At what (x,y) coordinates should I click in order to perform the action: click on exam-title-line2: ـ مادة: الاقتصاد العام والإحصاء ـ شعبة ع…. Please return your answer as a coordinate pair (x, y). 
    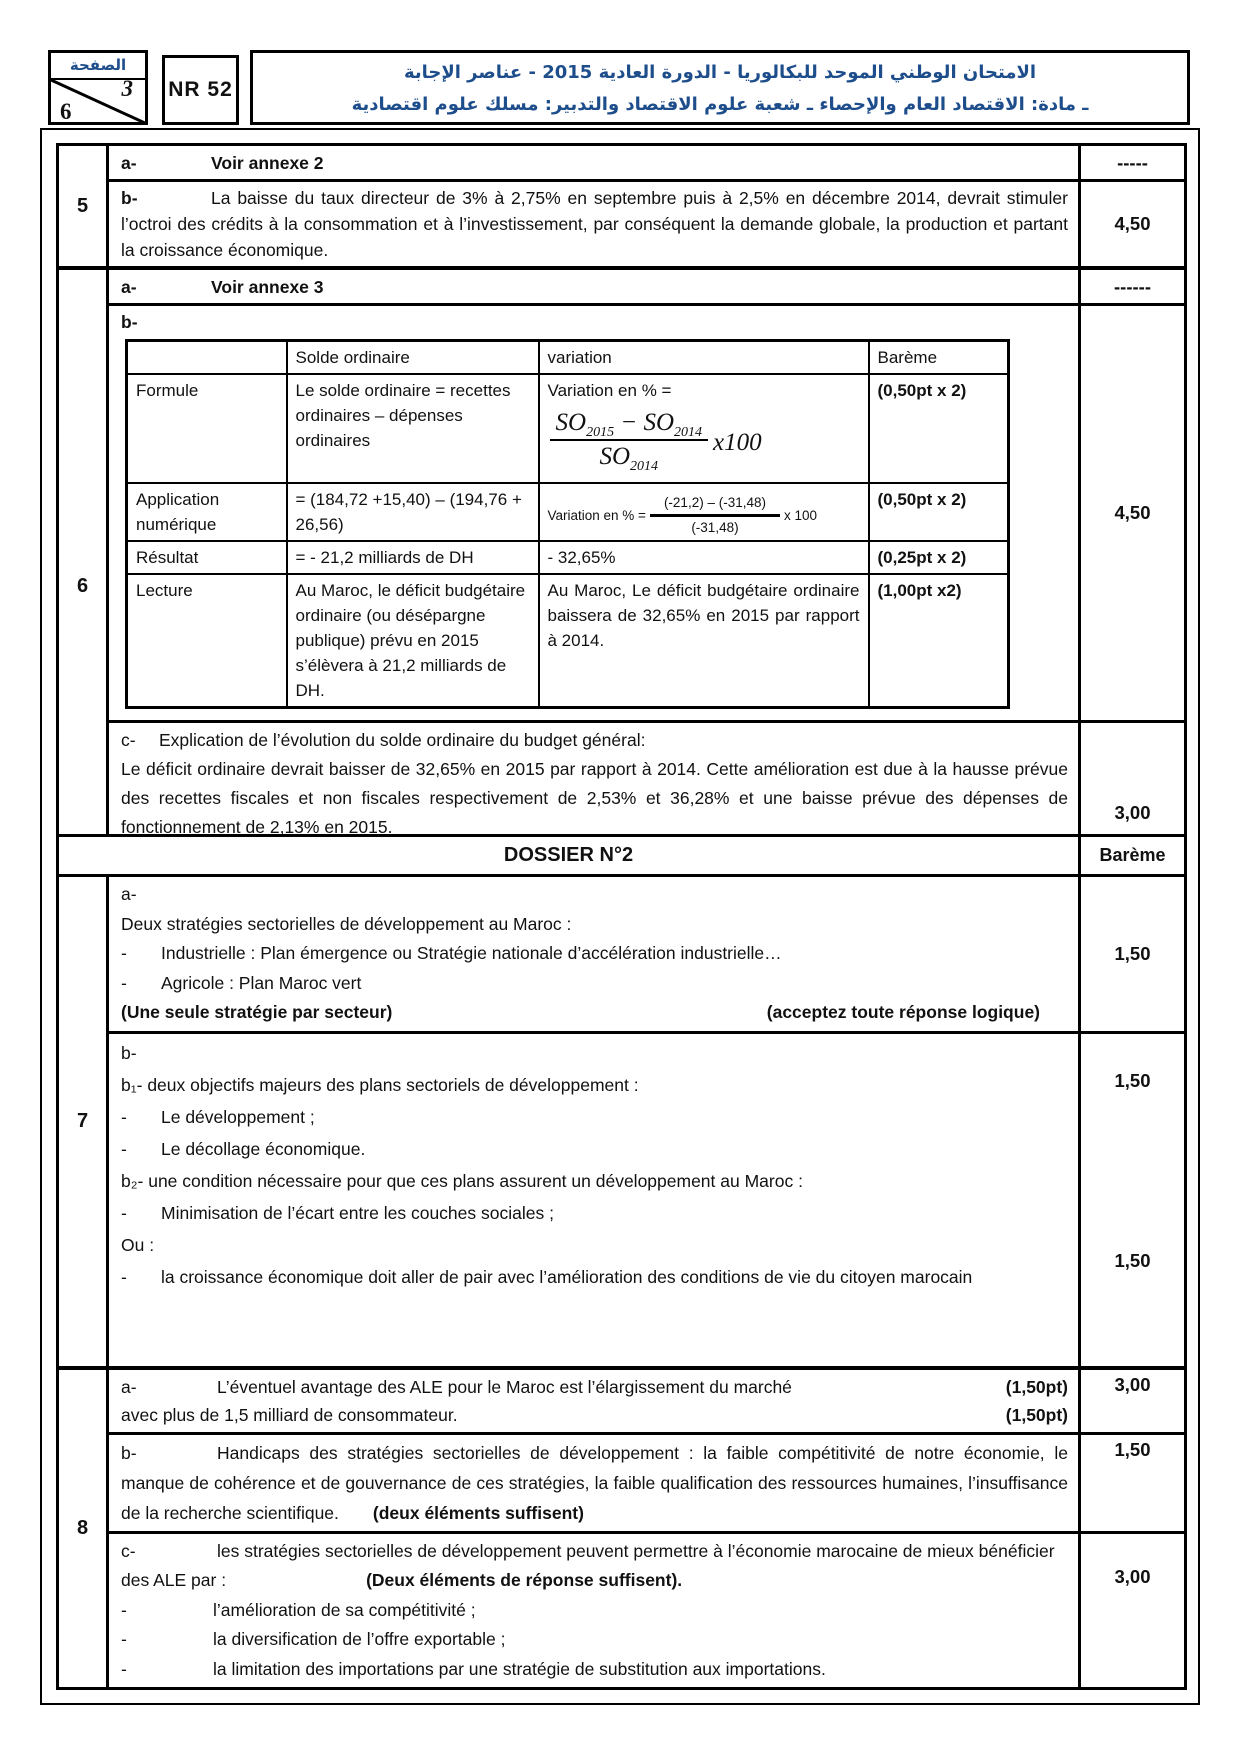
    Looking at the image, I should click on (720, 104).